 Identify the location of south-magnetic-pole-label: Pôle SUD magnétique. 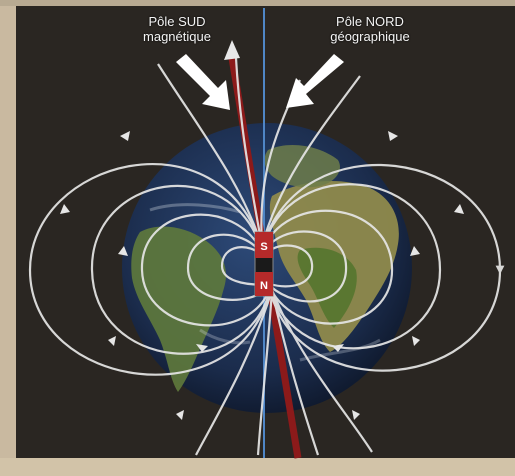
(177, 29).